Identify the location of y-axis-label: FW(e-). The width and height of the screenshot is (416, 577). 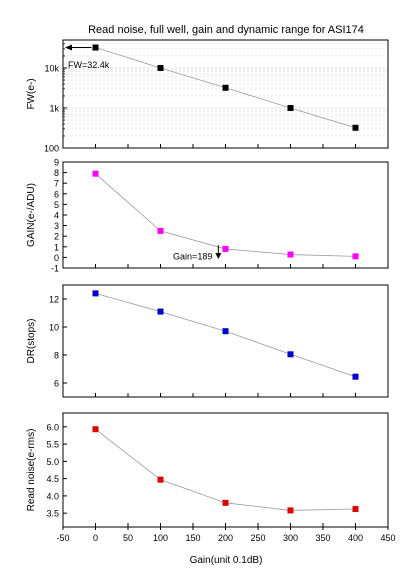
(31, 93).